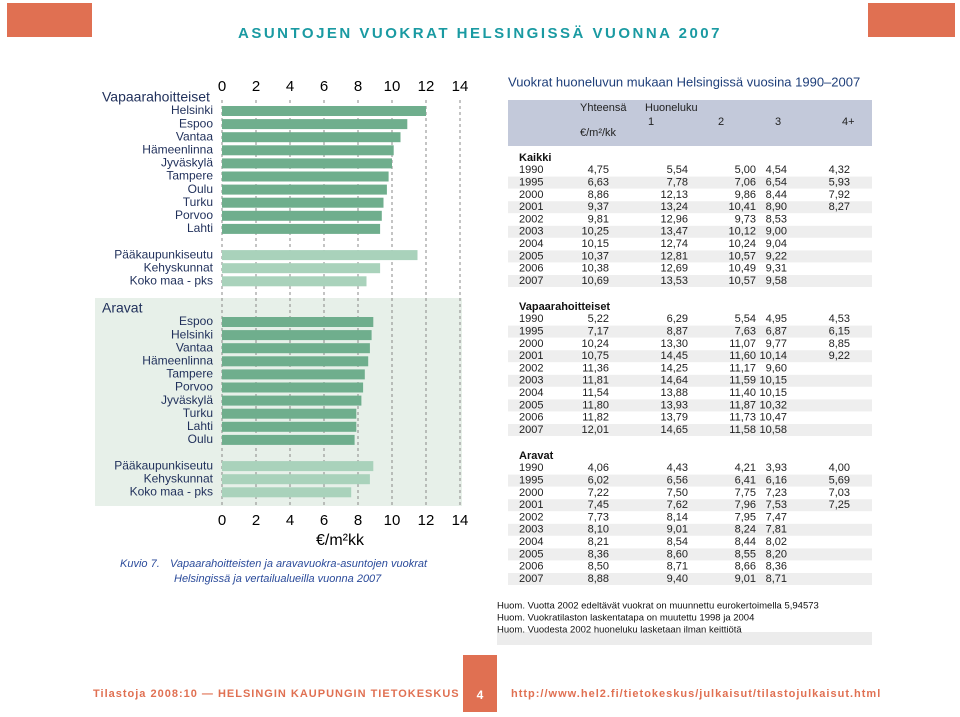 The width and height of the screenshot is (960, 717). What do you see at coordinates (324, 520) in the screenshot?
I see `x-tick-label: 6` at bounding box center [324, 520].